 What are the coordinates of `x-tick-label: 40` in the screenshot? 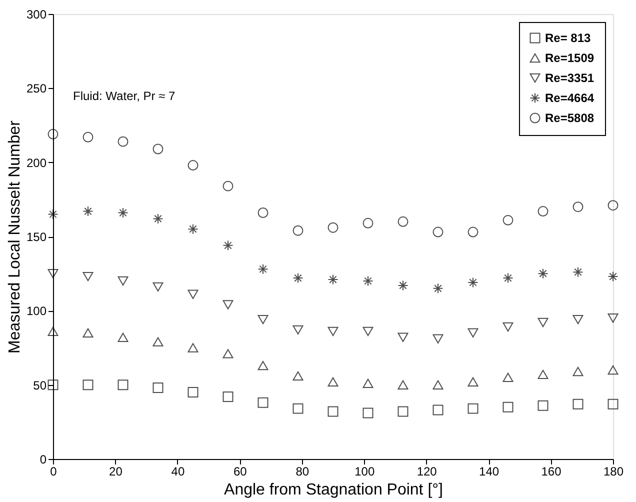 It's located at (178, 471).